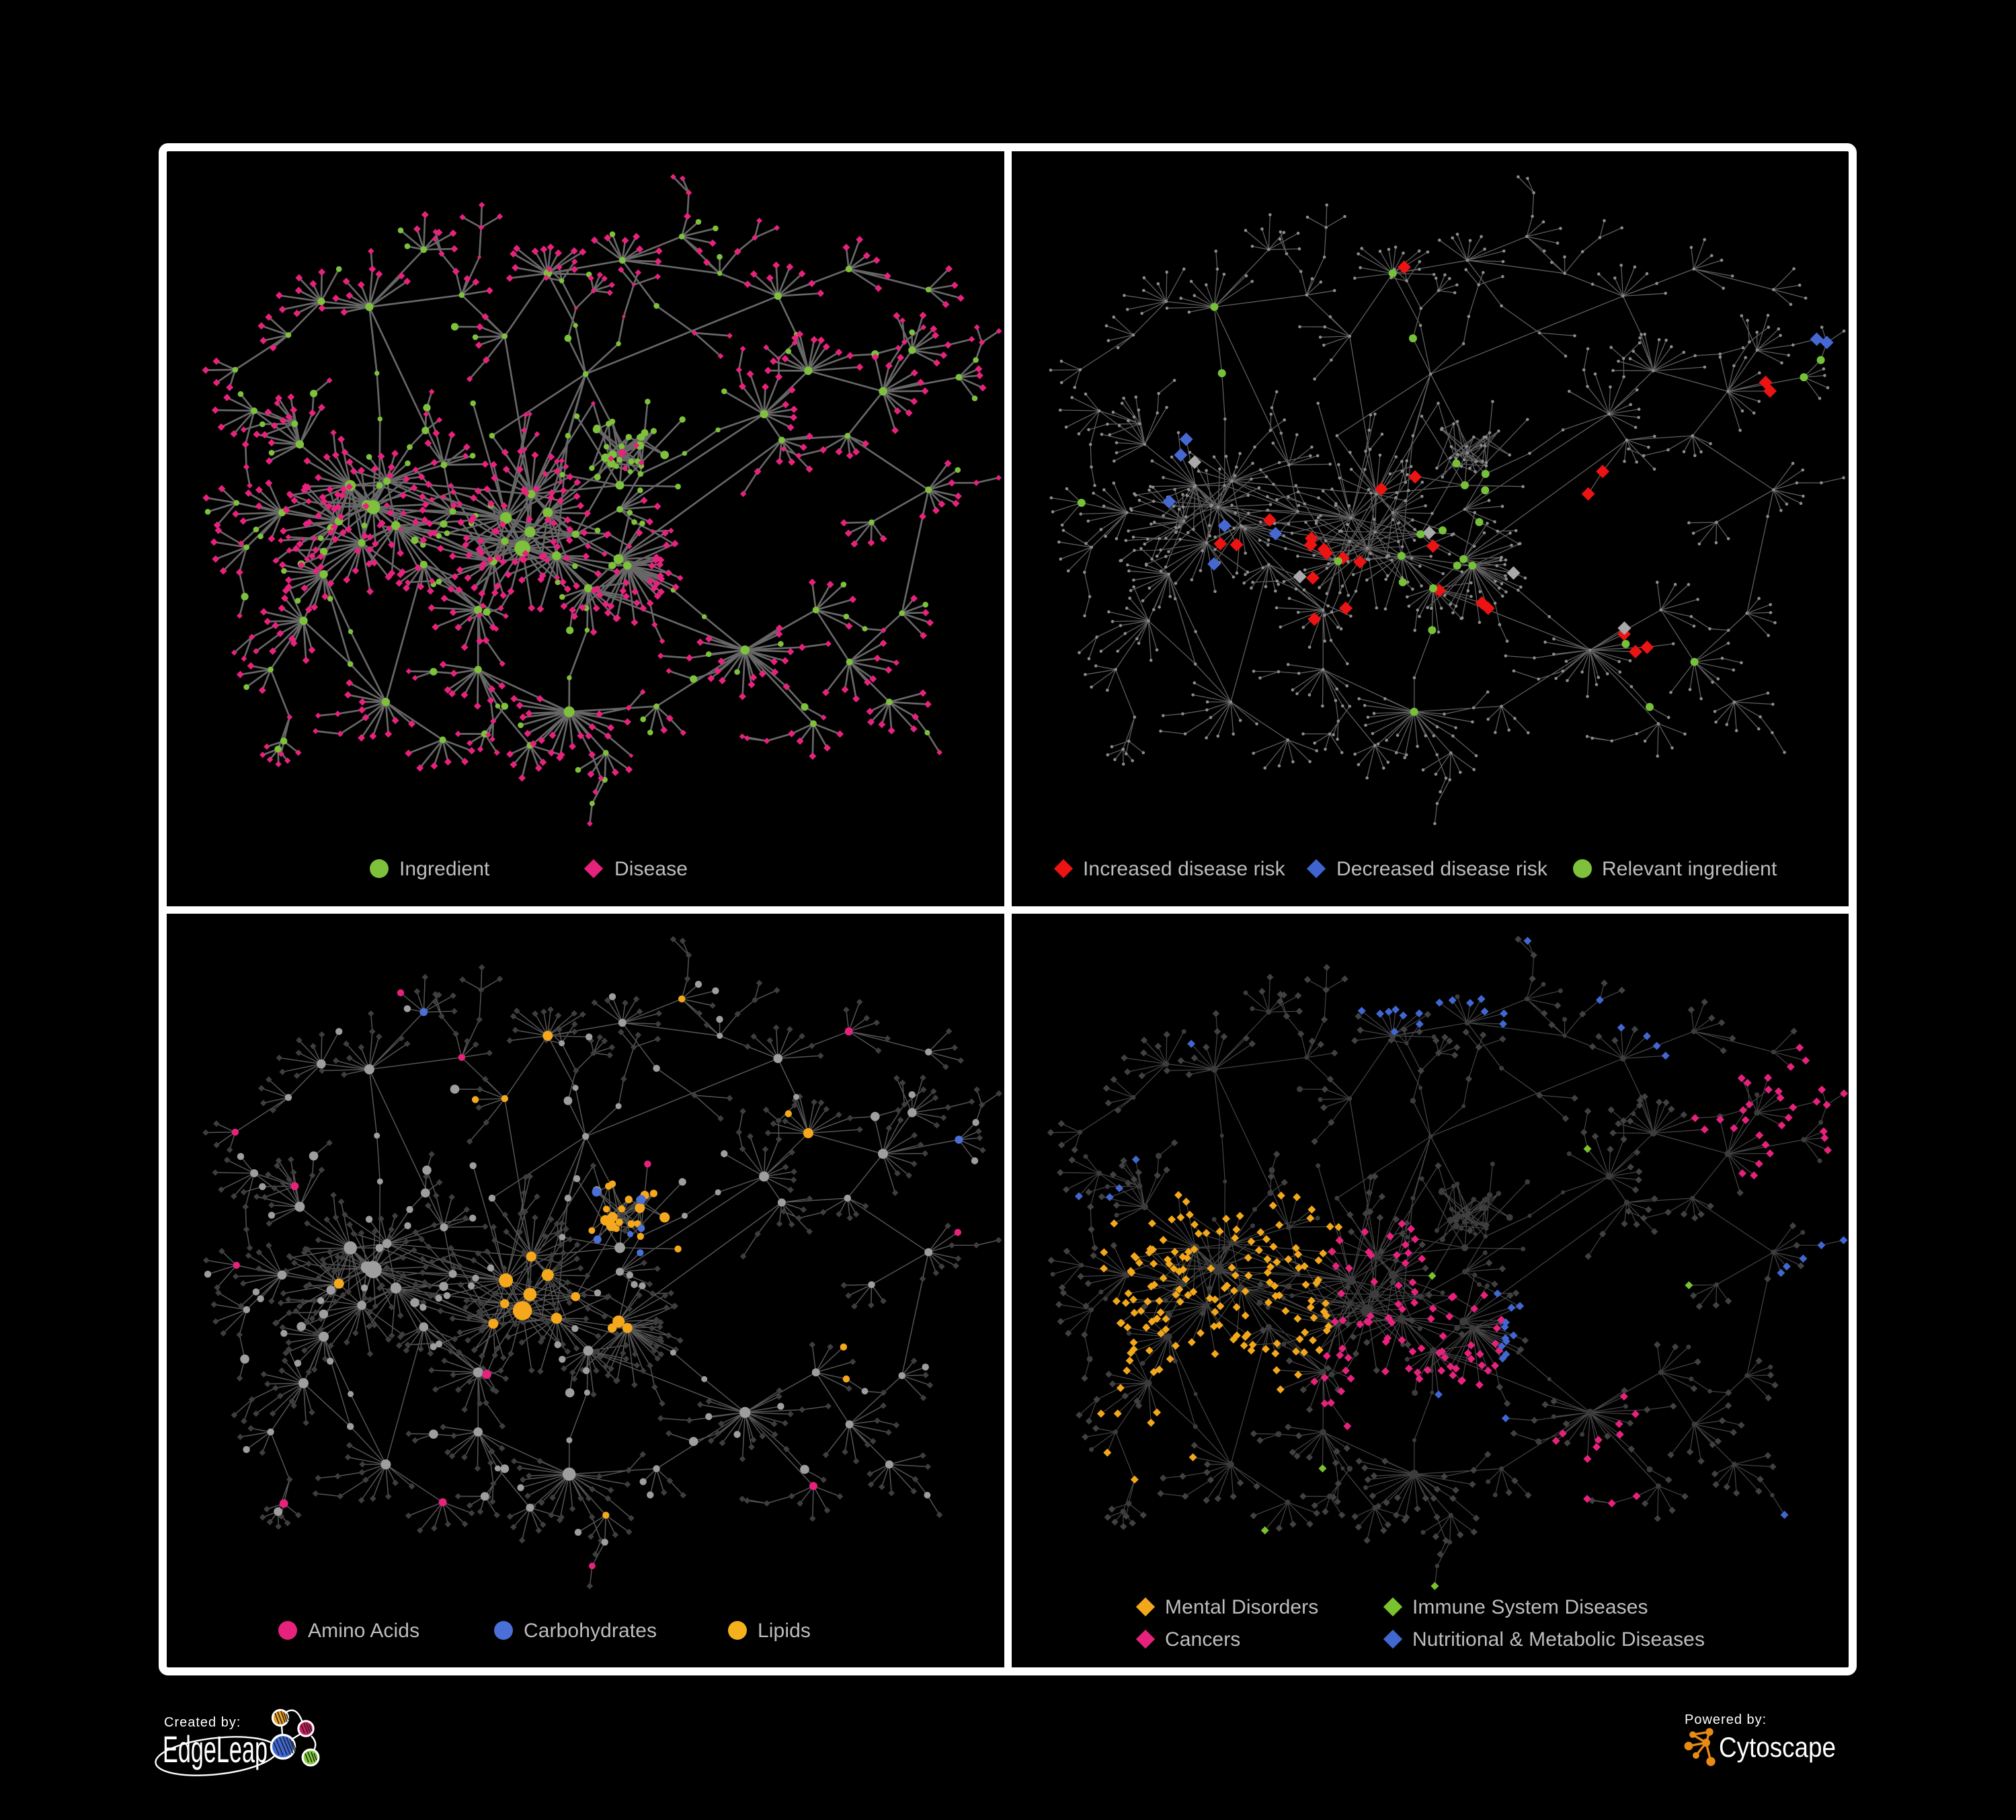 The width and height of the screenshot is (2016, 1820). What do you see at coordinates (1777, 1747) in the screenshot?
I see `svg-text: Cytoscape` at bounding box center [1777, 1747].